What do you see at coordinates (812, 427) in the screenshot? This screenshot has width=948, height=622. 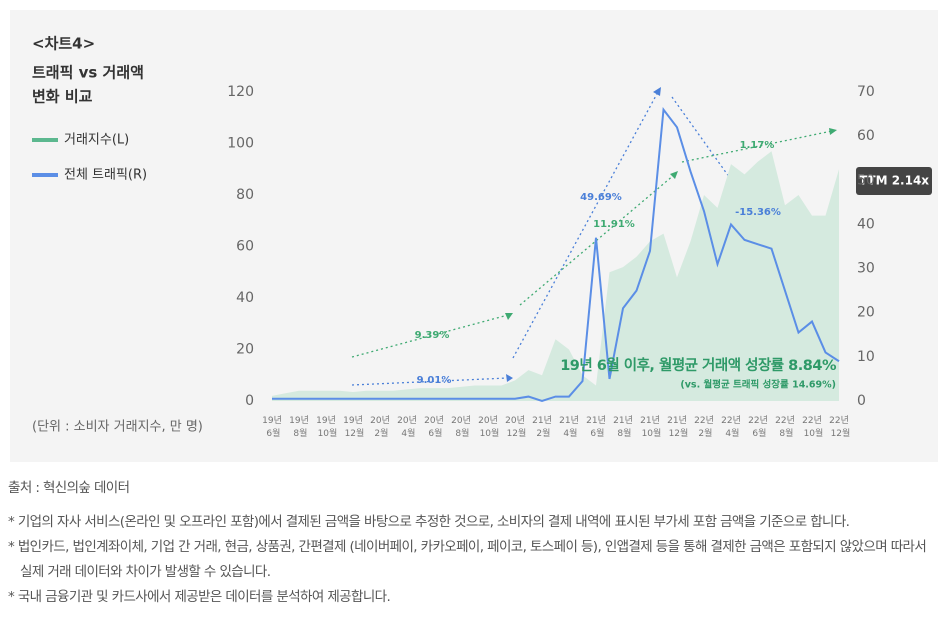 I see `x-tick-label: 22년 10월` at bounding box center [812, 427].